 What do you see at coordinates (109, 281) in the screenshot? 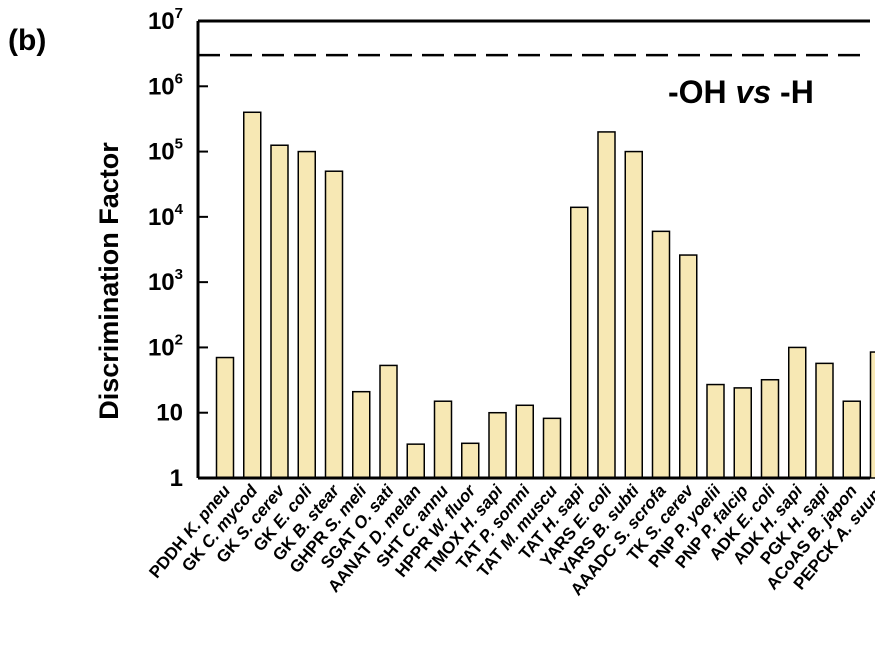
I see `y-axis-label: Discrimination Factor` at bounding box center [109, 281].